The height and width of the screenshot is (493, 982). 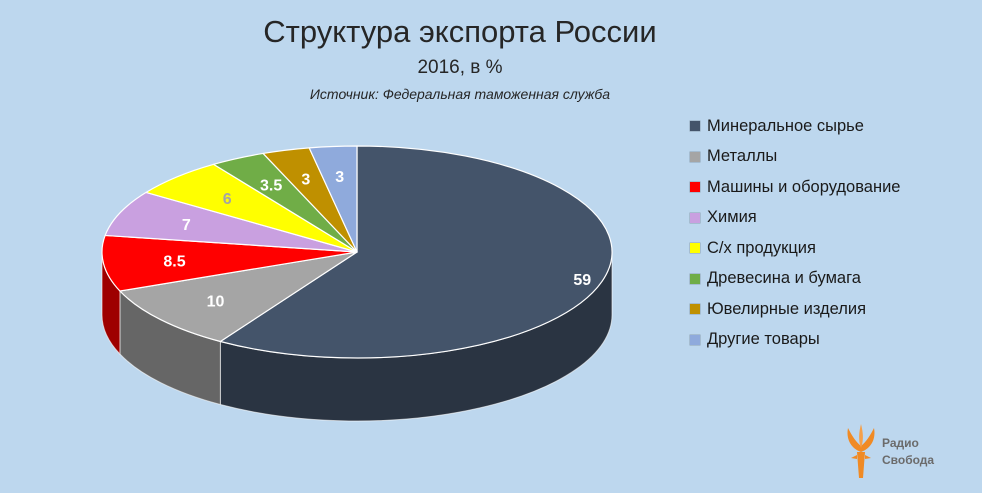 What do you see at coordinates (785, 125) in the screenshot?
I see `legend-label: Минеральное сырье` at bounding box center [785, 125].